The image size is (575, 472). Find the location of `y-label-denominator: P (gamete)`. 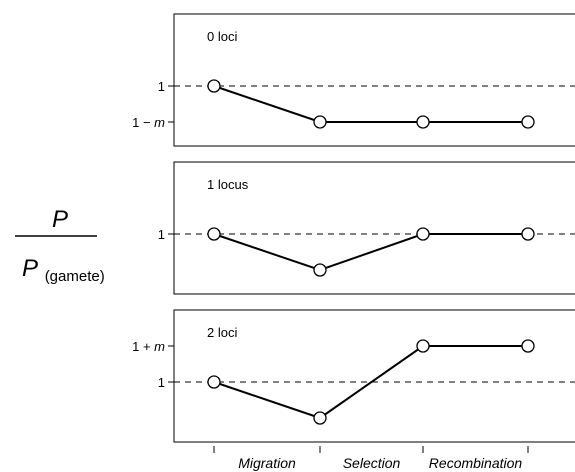

y-label-denominator: P (gamete) is located at coordinates (63, 270).